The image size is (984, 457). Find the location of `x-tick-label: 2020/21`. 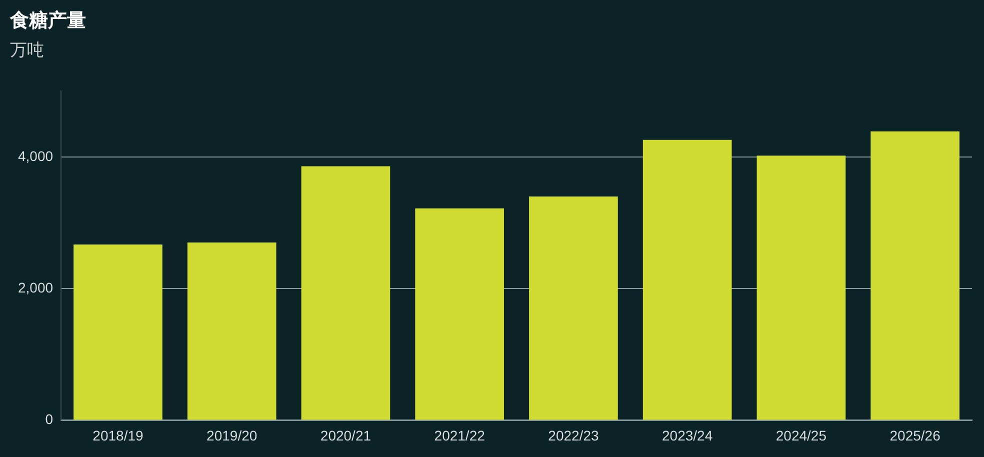

x-tick-label: 2020/21 is located at coordinates (346, 435).